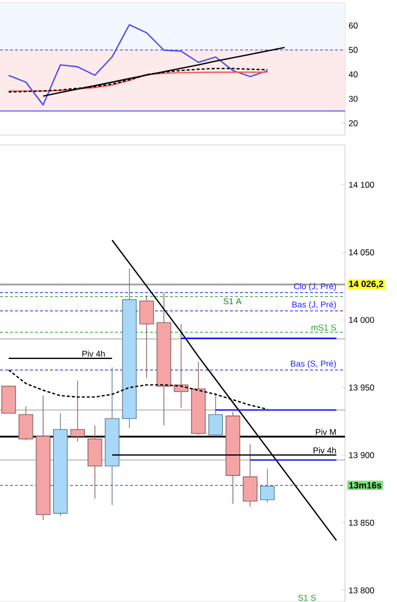  Describe the element at coordinates (353, 99) in the screenshot. I see `y-tick-label: 30` at that location.